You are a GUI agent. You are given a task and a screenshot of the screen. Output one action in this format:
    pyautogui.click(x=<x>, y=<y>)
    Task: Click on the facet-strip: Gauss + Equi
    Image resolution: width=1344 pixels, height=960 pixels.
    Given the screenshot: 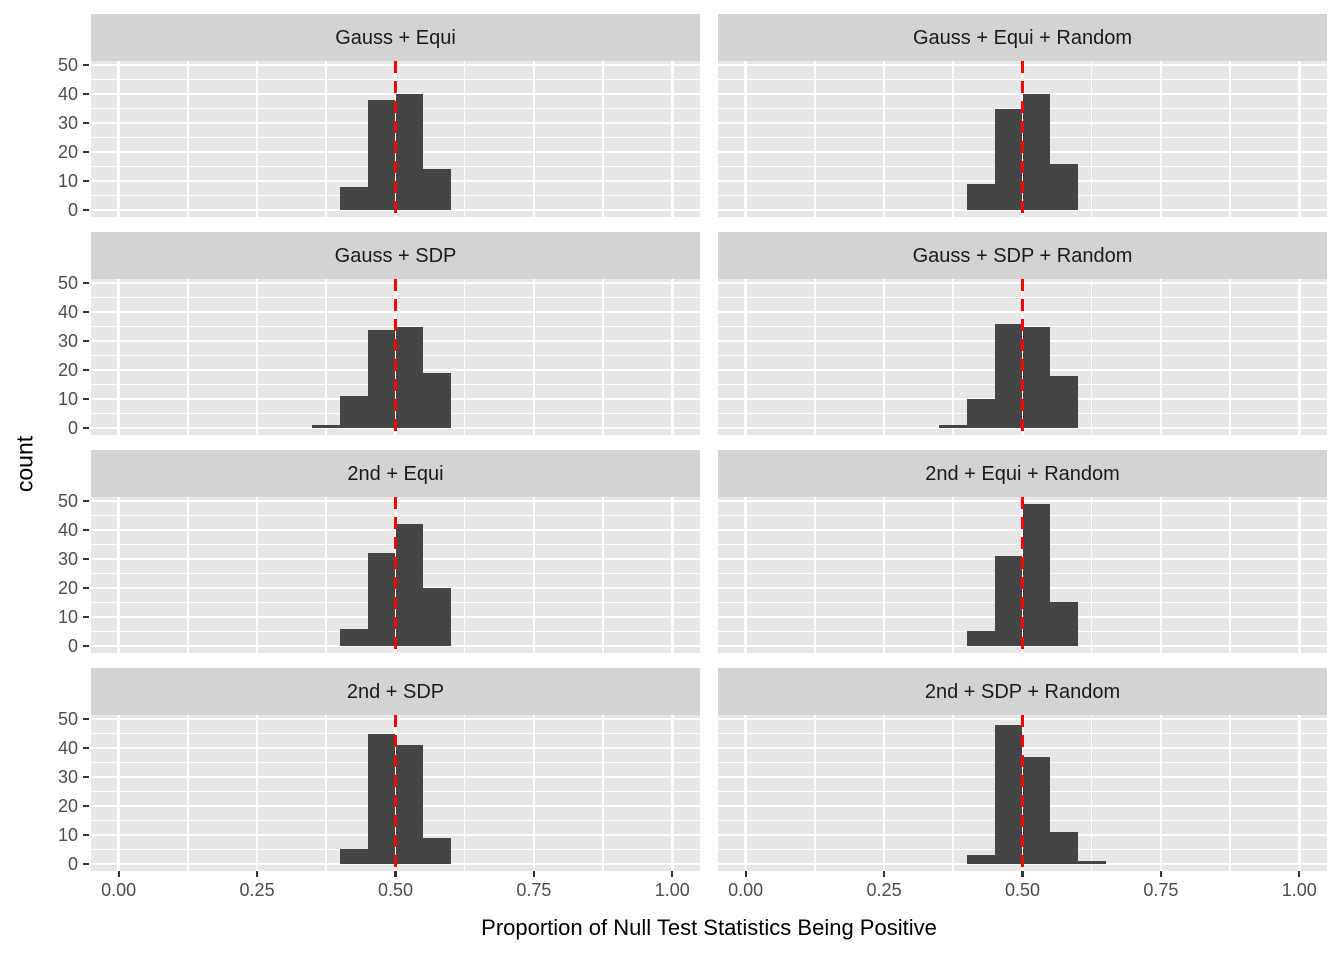 What is the action you would take?
    pyautogui.click(x=395, y=37)
    